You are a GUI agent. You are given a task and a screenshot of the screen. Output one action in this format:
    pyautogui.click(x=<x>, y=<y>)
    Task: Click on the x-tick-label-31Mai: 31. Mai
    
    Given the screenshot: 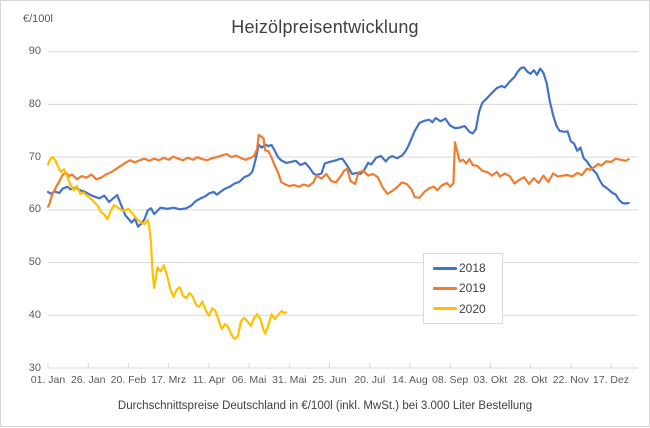 What is the action you would take?
    pyautogui.click(x=289, y=380)
    